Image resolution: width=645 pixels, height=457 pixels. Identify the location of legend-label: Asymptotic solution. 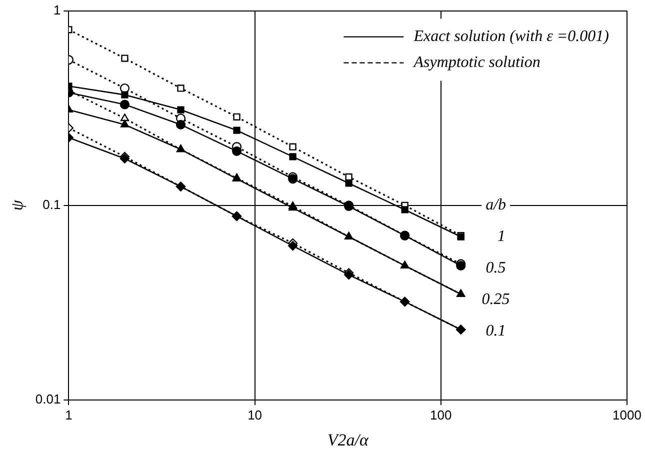
(476, 63).